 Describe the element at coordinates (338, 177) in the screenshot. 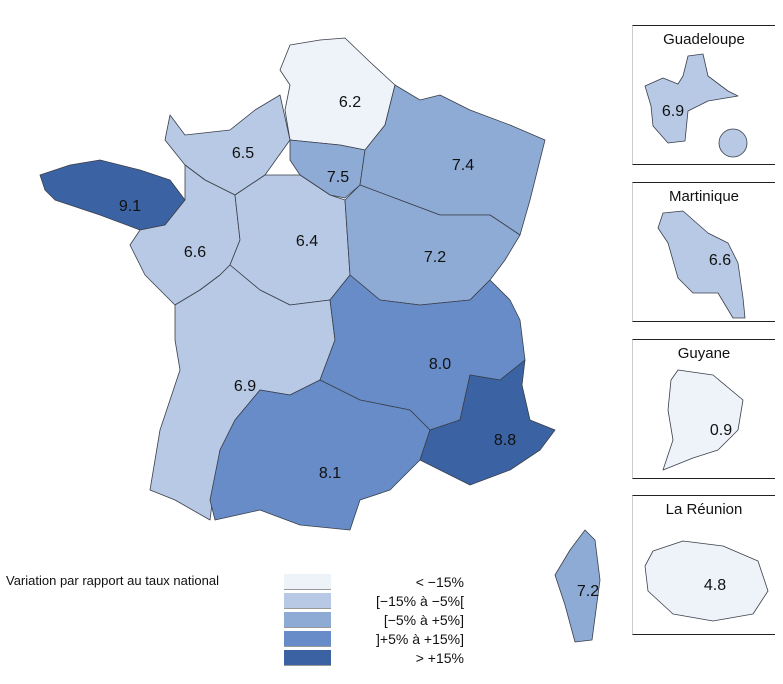

I see `value-label-ile-de-france: 7.5` at that location.